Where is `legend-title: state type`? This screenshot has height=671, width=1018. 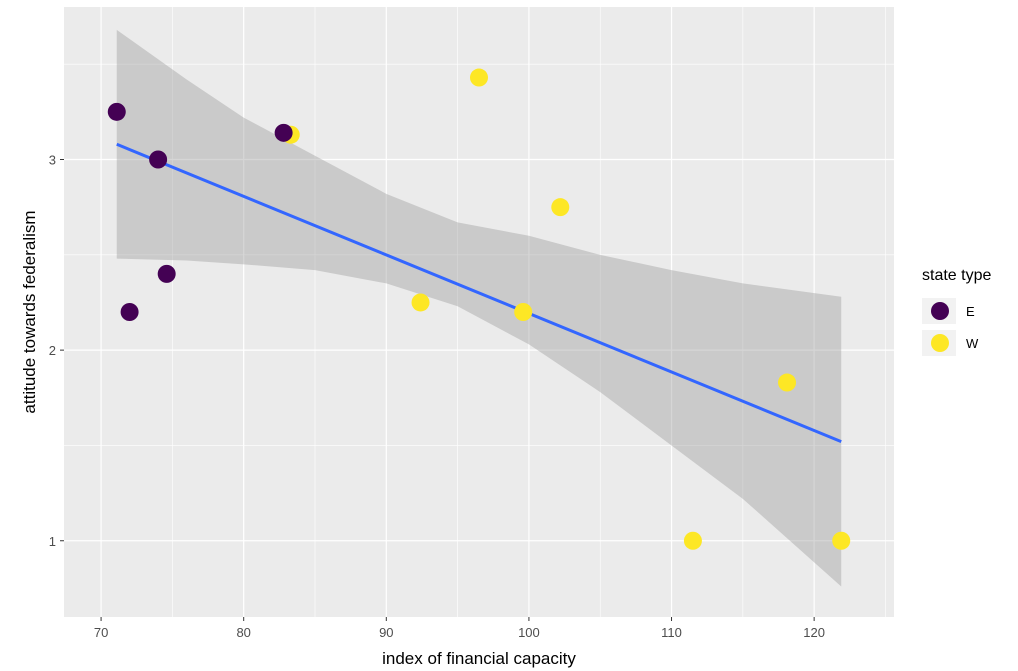 legend-title: state type is located at coordinates (956, 275).